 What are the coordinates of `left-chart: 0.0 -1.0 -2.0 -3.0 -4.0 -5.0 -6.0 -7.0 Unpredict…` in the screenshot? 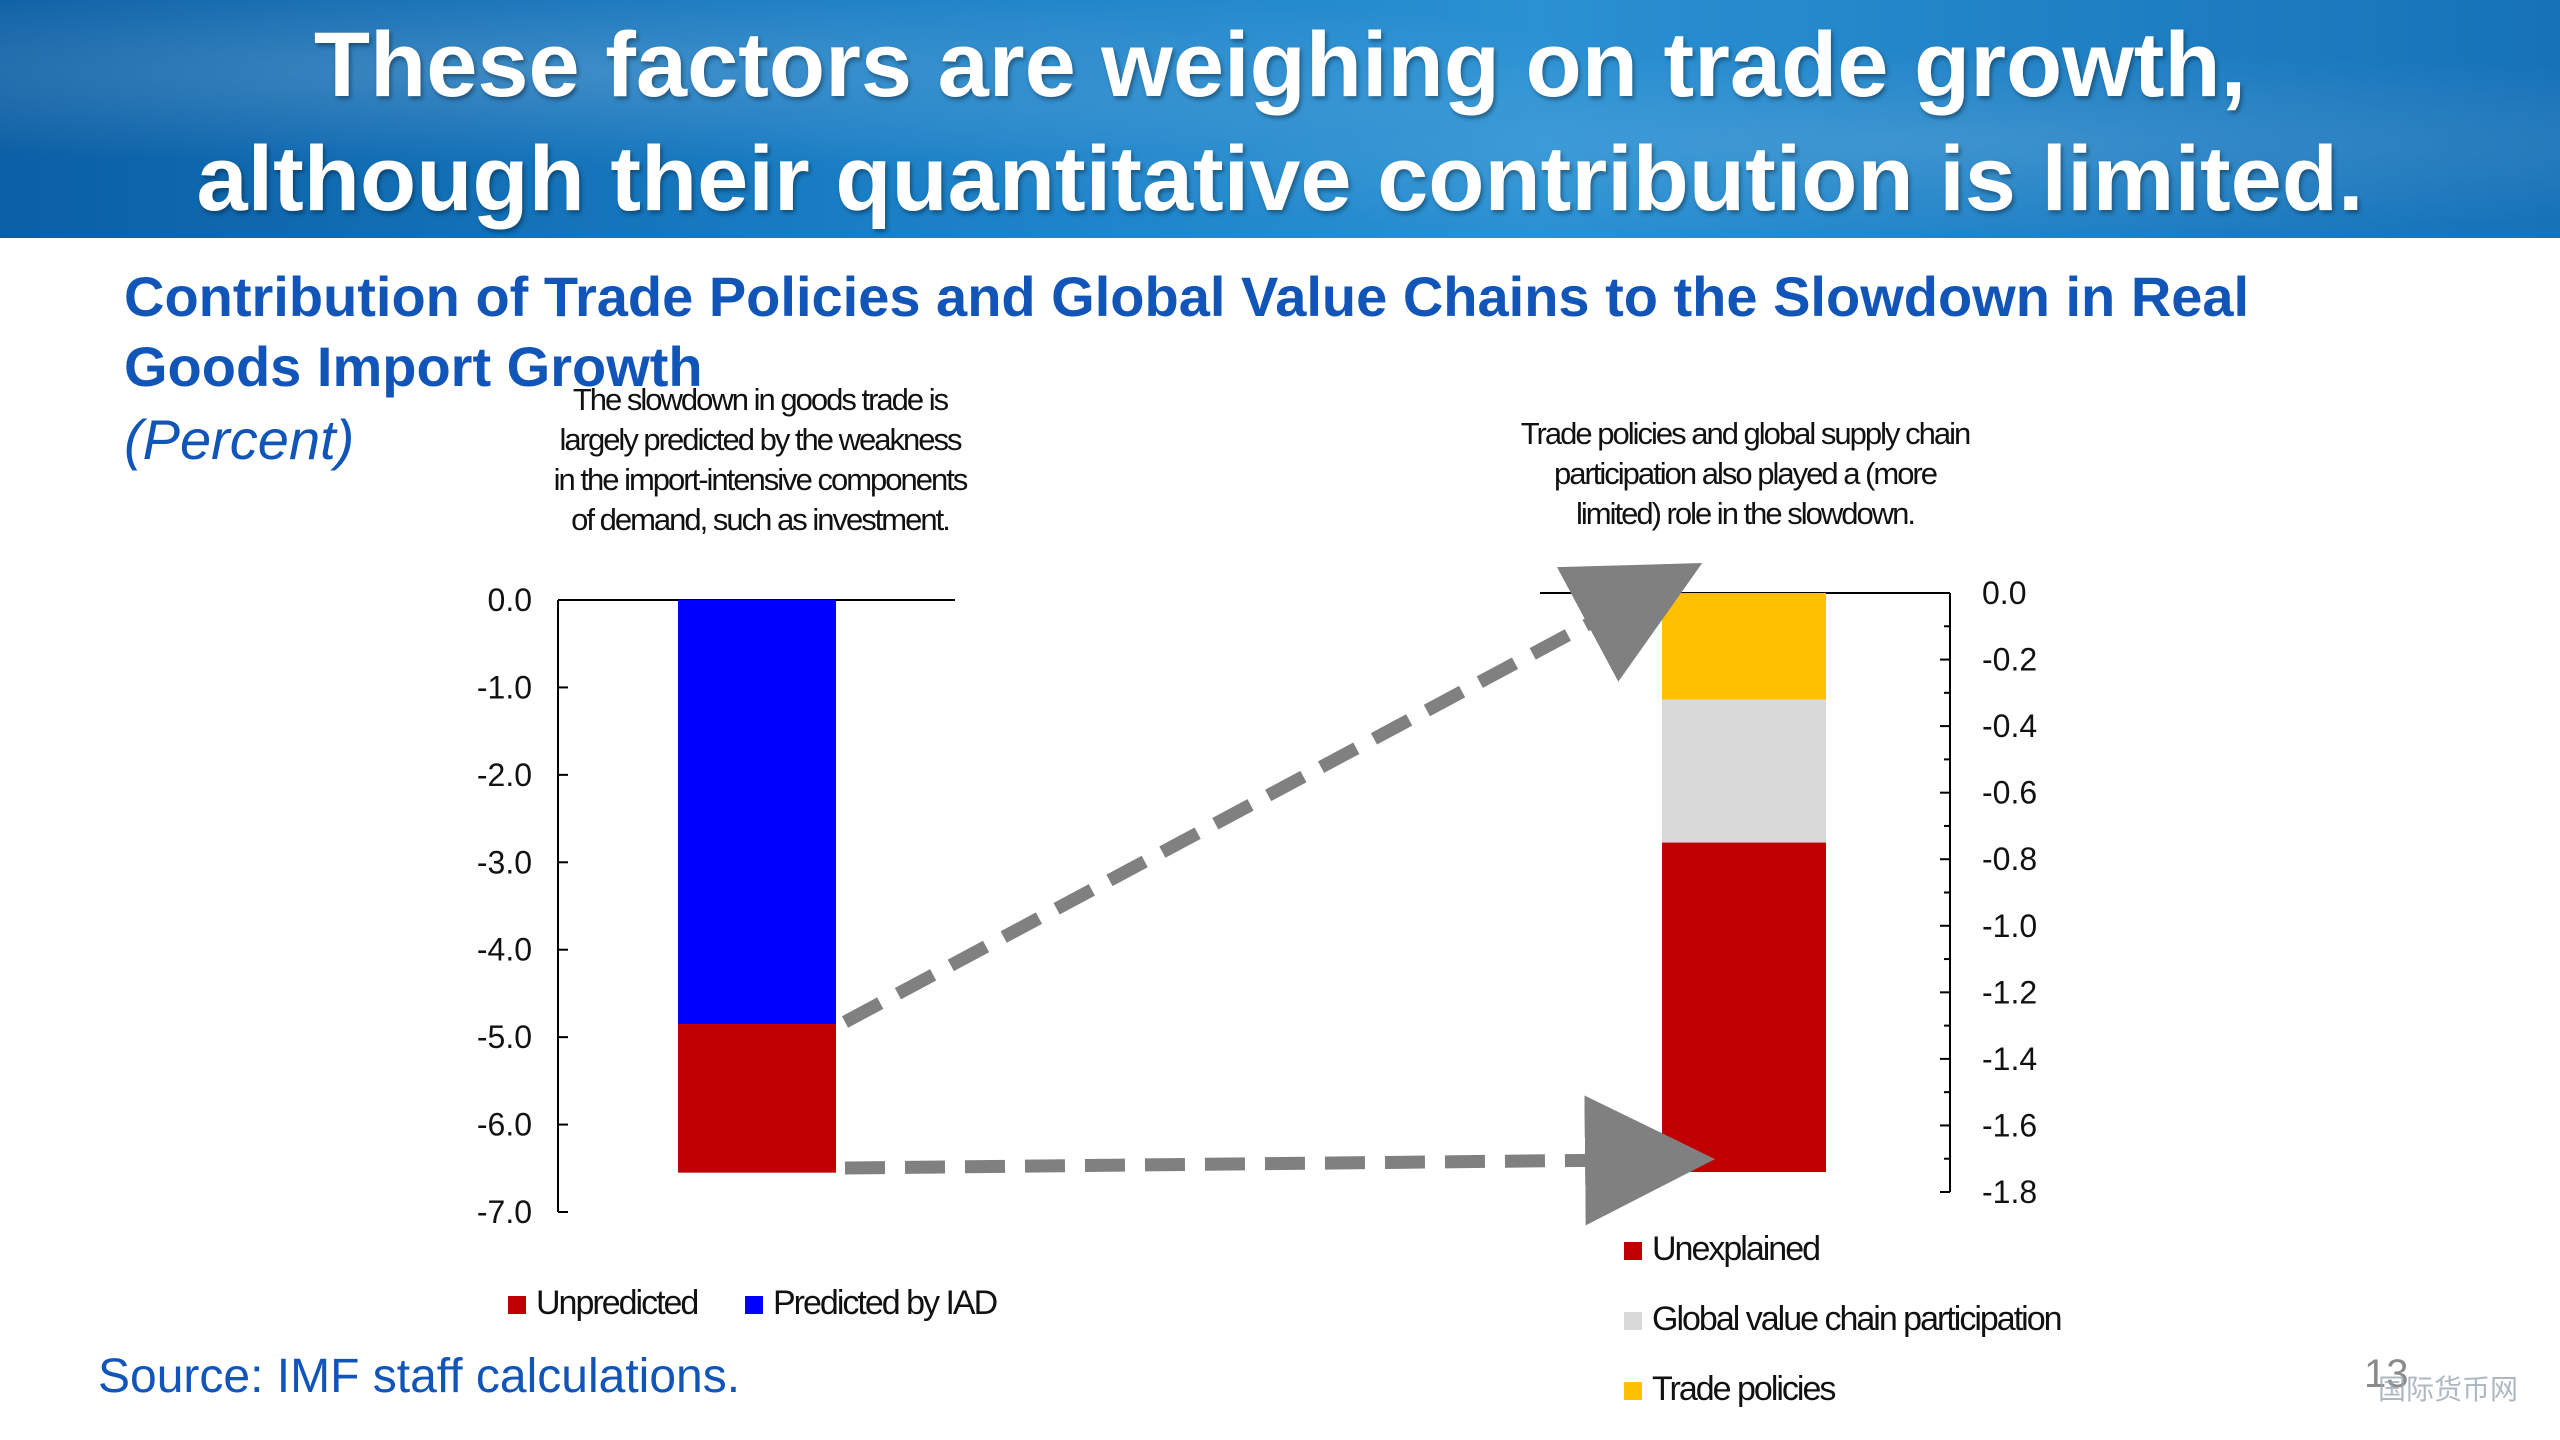 It's located at (738, 952).